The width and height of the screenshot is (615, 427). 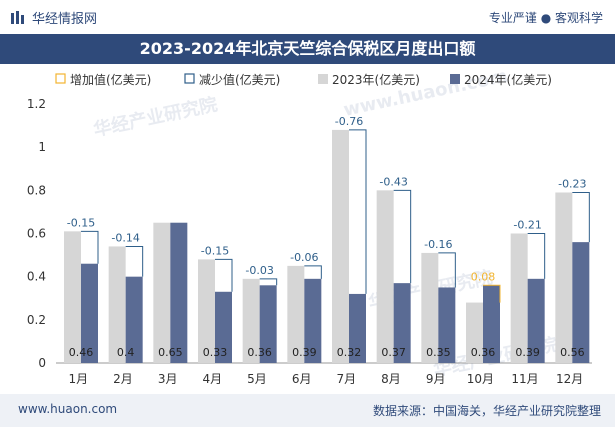 I want to click on x-tick-label: 12月, so click(x=569, y=379).